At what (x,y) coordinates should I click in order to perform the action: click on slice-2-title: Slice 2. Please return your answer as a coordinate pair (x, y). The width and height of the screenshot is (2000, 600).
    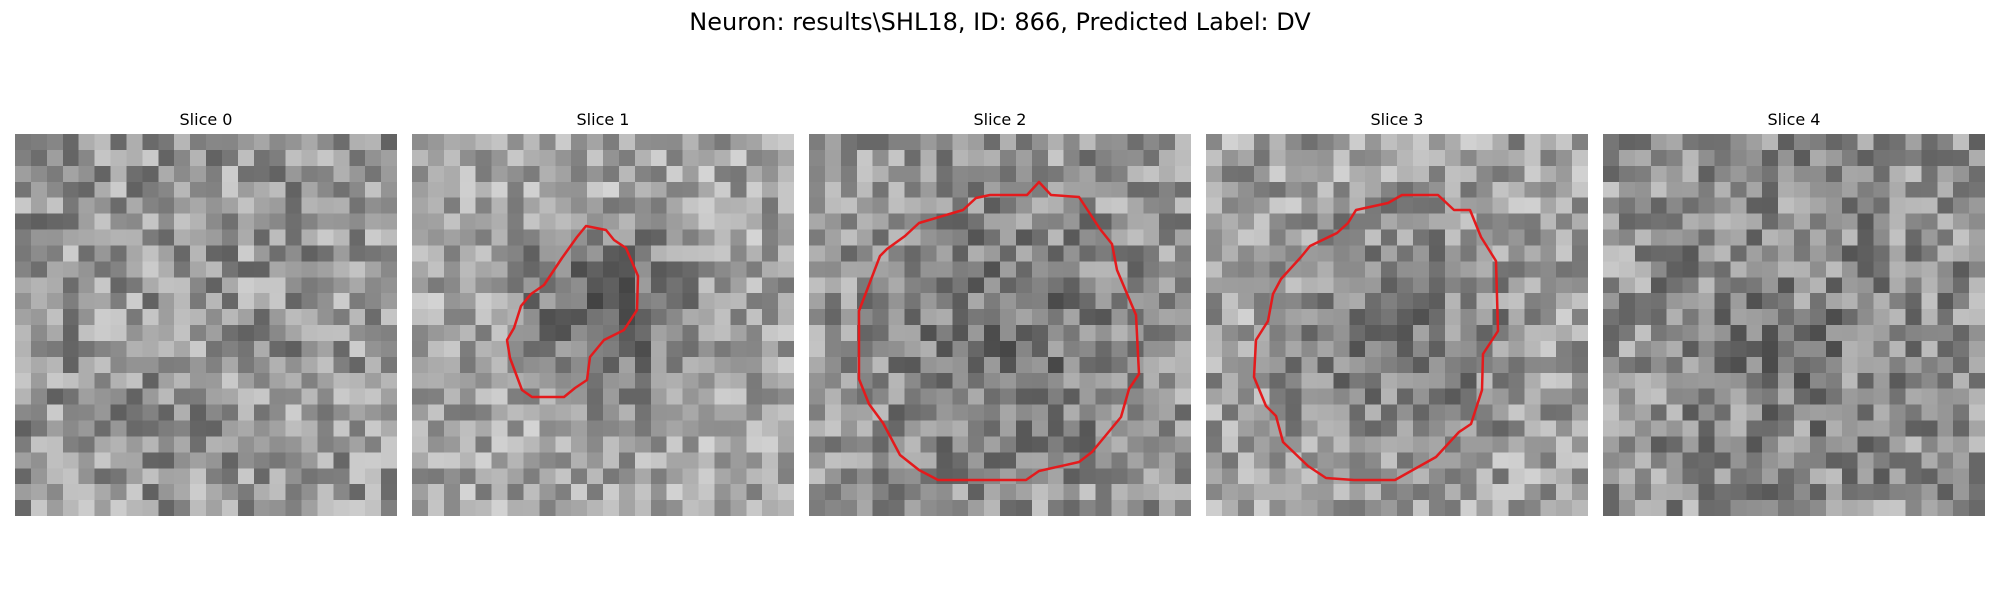
    Looking at the image, I should click on (1000, 119).